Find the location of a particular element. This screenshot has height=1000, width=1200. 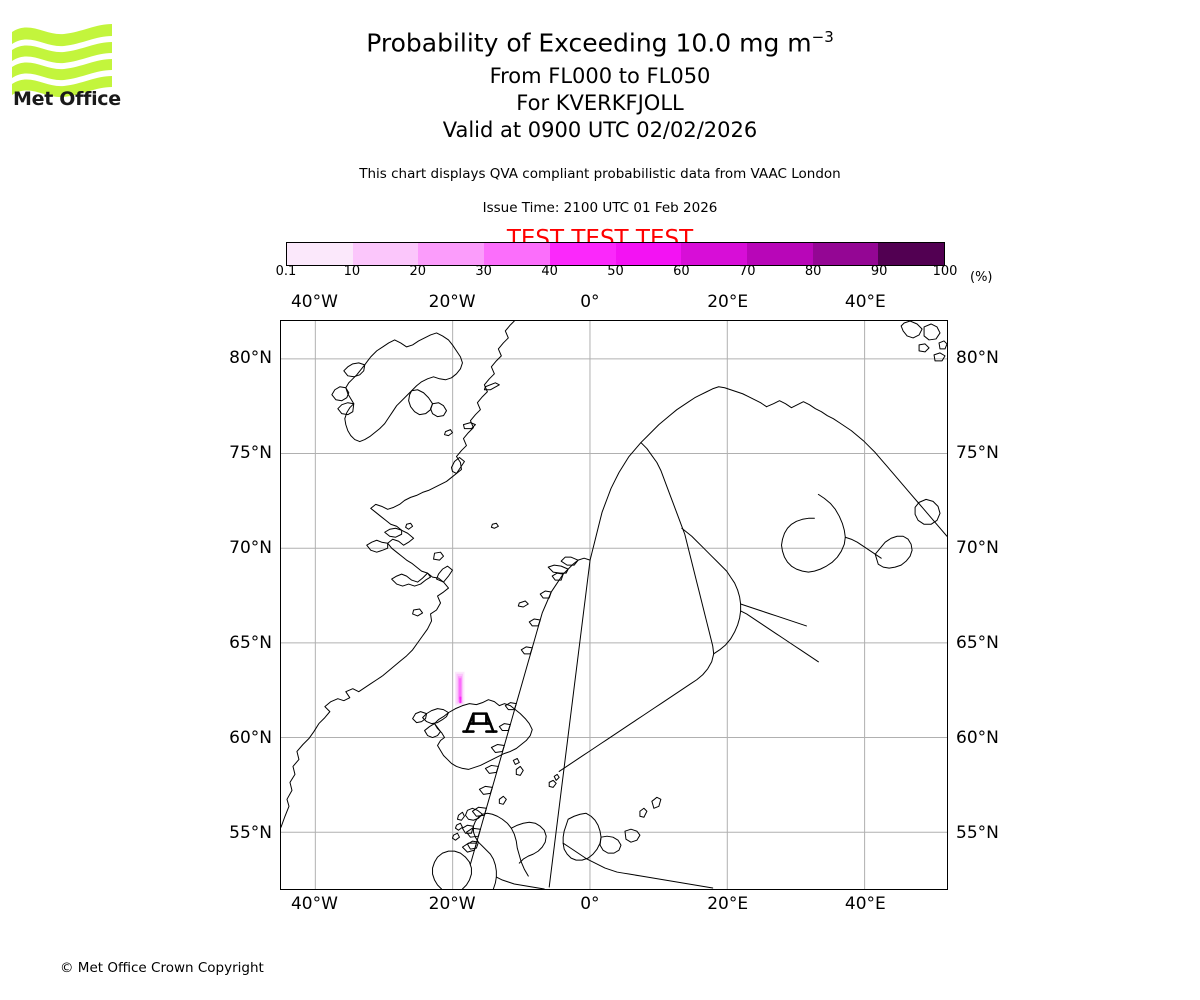

page-title: Probability of Exceeding 10.0 mg m−3 is located at coordinates (600, 29).